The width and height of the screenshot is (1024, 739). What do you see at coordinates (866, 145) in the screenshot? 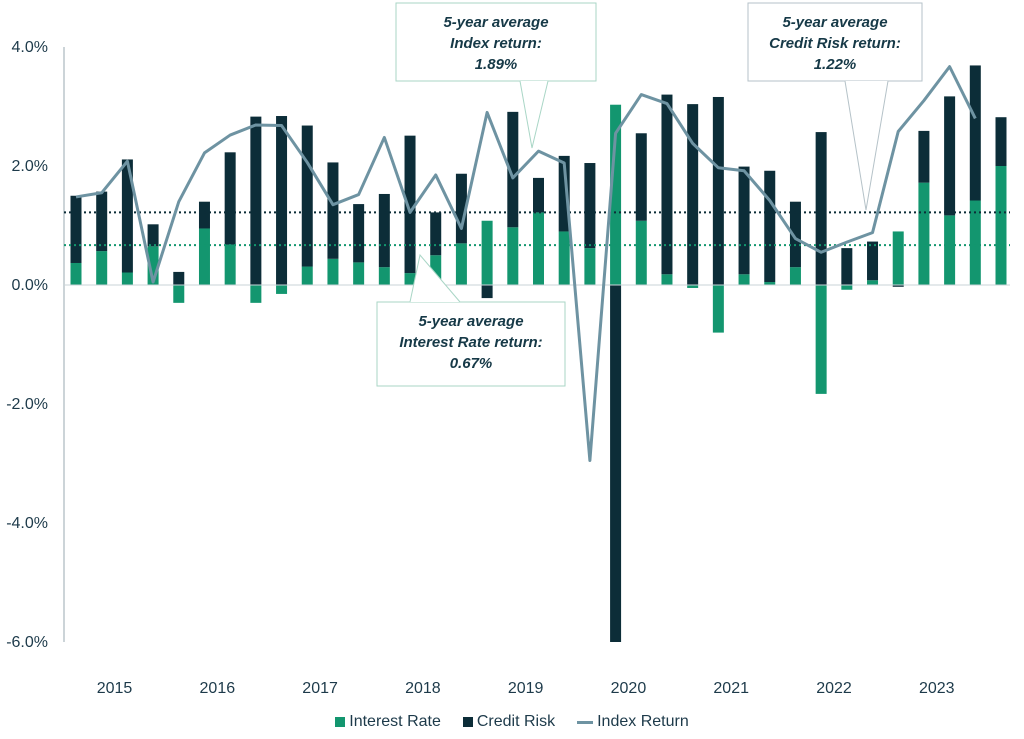
I see `callout-credit-risk-return-pointer` at bounding box center [866, 145].